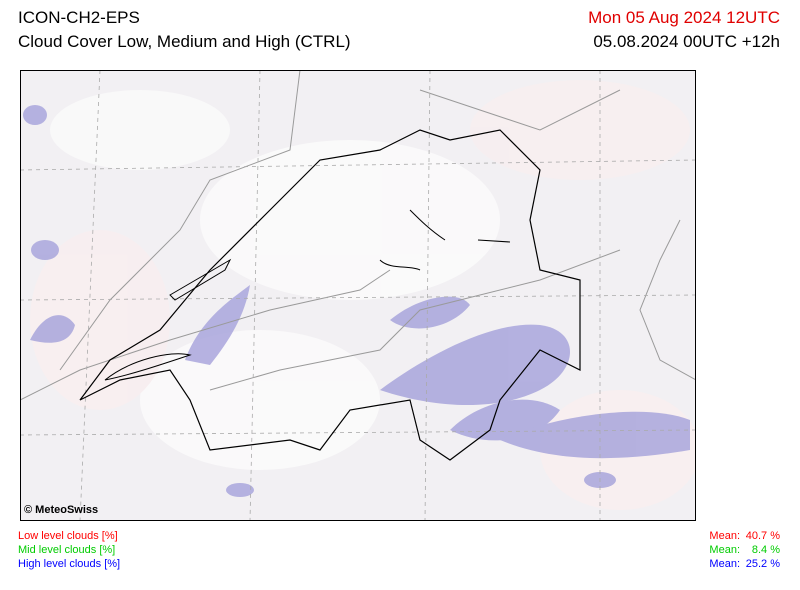 The width and height of the screenshot is (800, 590). I want to click on legend-label: High level clouds [%], so click(69, 564).